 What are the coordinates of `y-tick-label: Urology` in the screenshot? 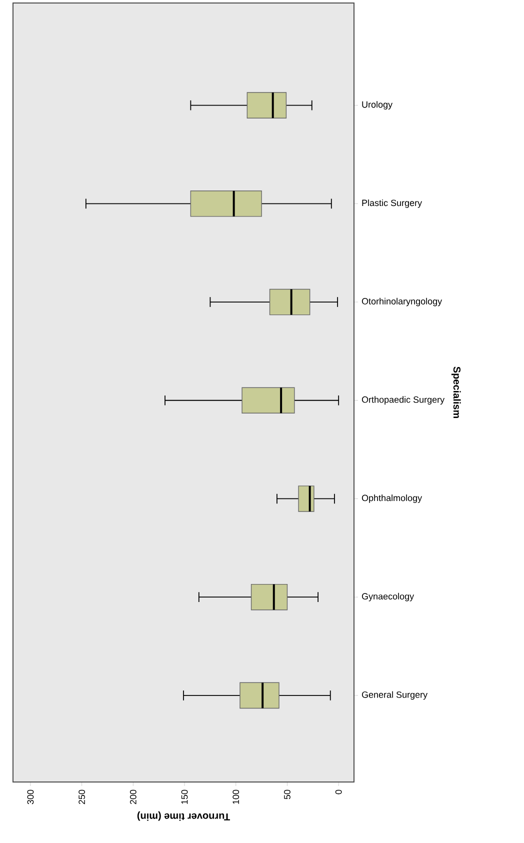 It's located at (377, 105).